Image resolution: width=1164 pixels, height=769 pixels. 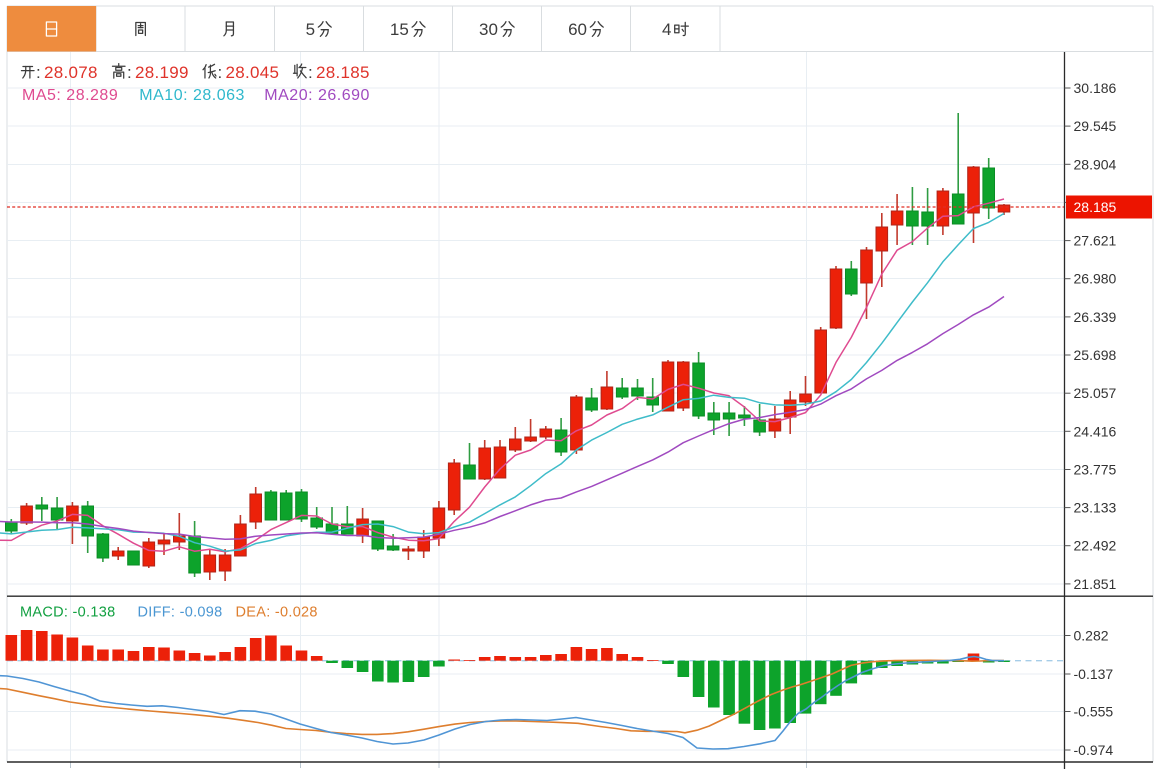 What do you see at coordinates (1094, 712) in the screenshot?
I see `svg-text: -0.555` at bounding box center [1094, 712].